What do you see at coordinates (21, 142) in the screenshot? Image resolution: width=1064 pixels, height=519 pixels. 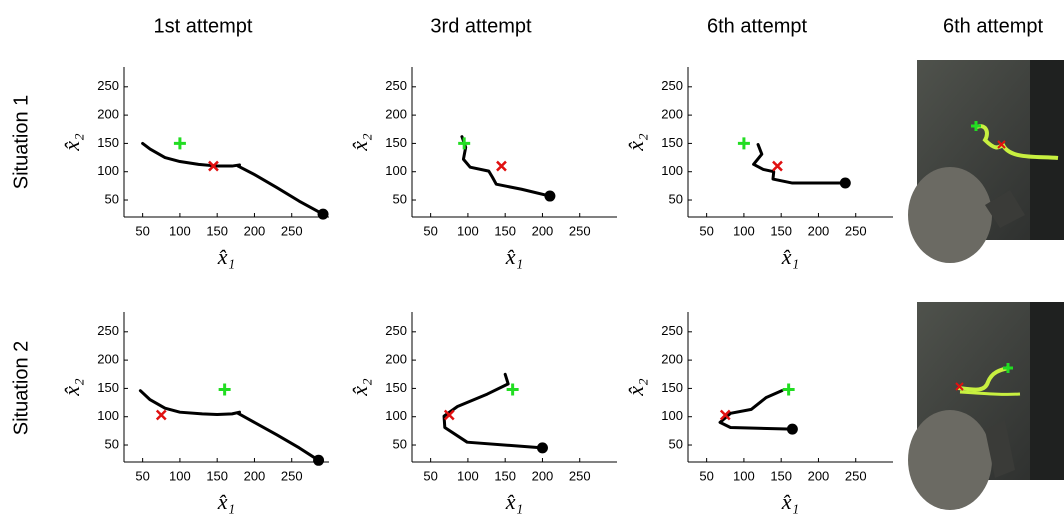 I see `row-label: Situation 1` at bounding box center [21, 142].